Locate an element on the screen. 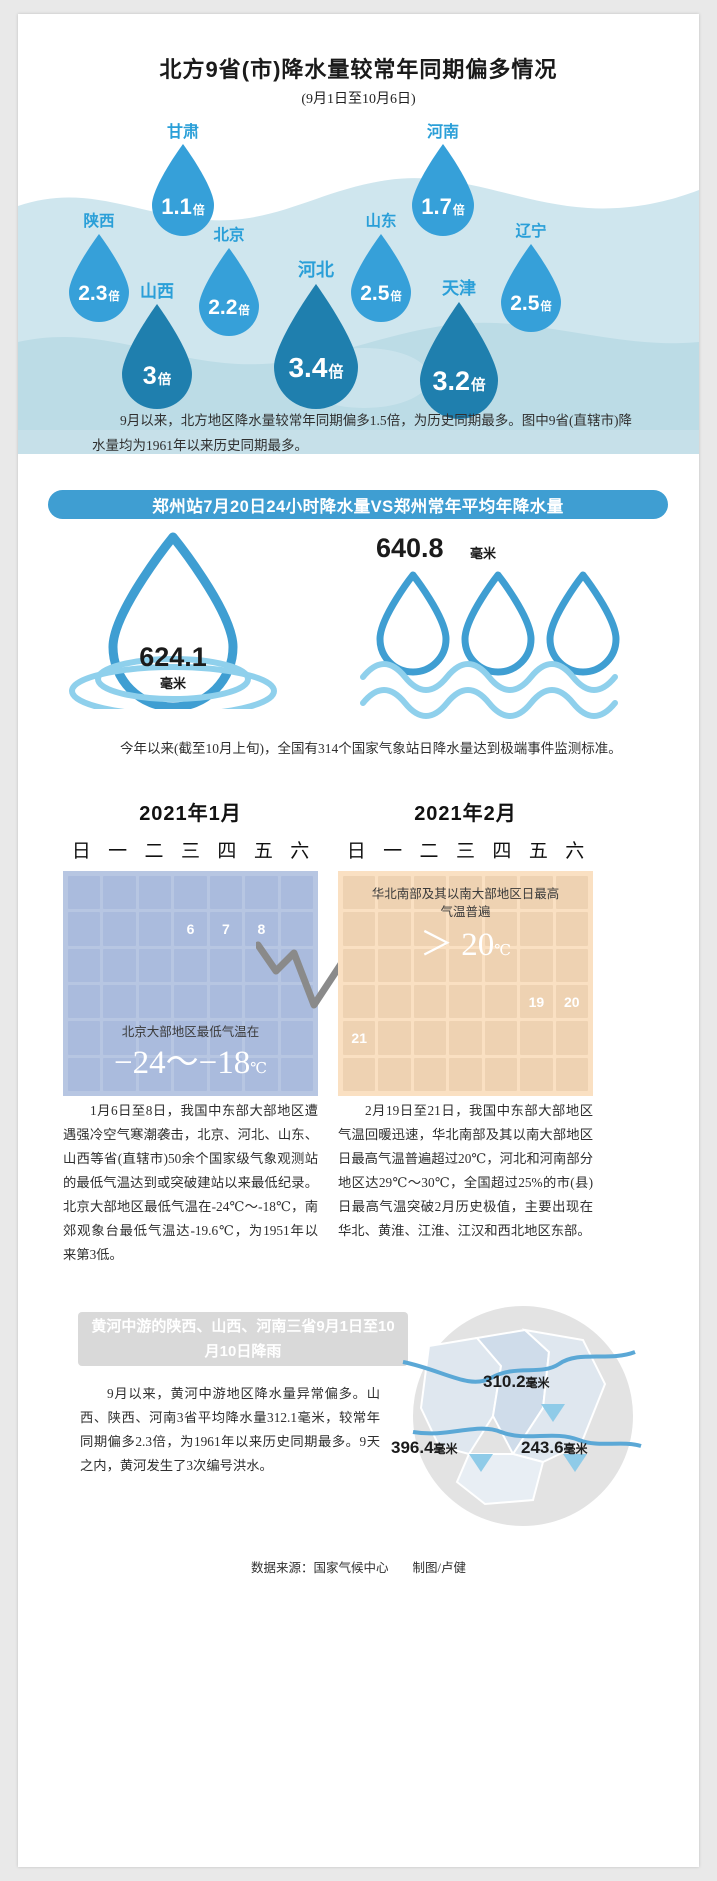  drop-label-henan: 河南 is located at coordinates (442, 132).